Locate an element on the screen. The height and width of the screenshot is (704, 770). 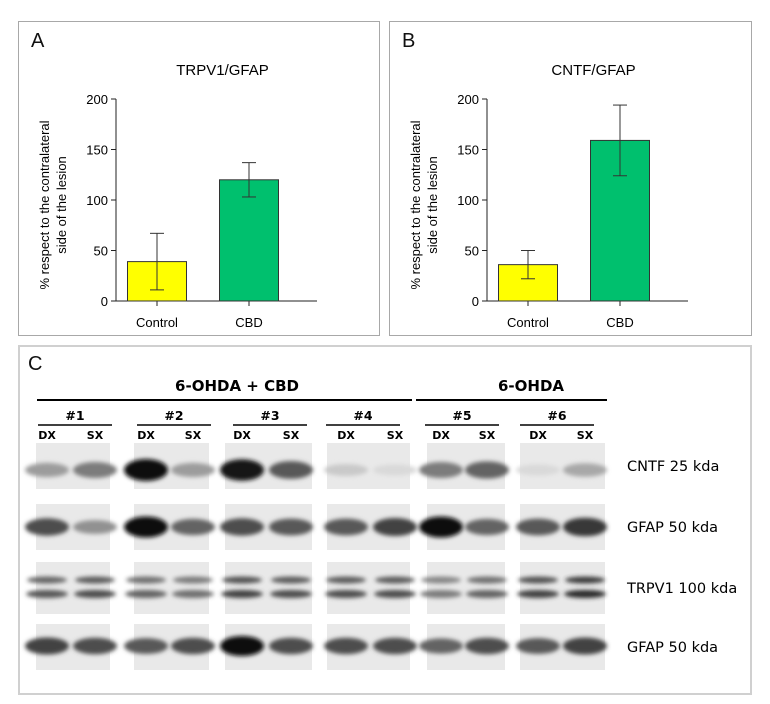
row-label-trpv1: TRPV1 100 kda is located at coordinates (681, 589).